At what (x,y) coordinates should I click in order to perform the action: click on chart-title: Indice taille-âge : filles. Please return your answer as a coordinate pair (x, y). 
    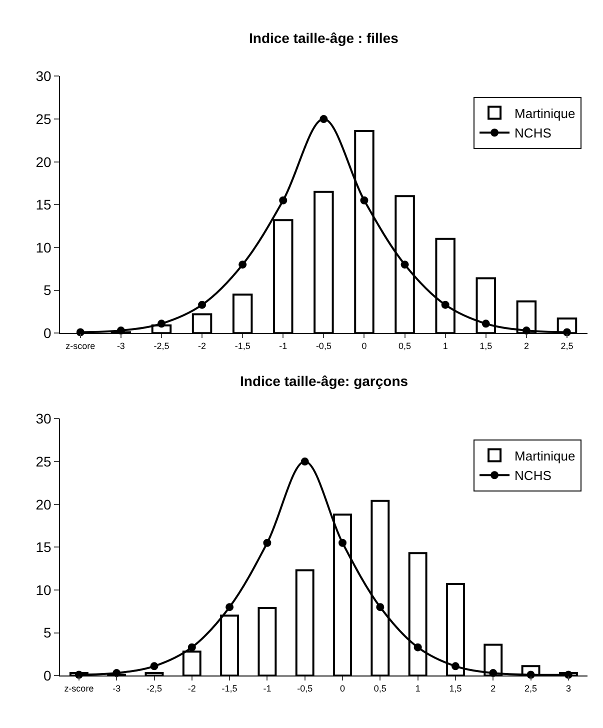
    Looking at the image, I should click on (324, 38).